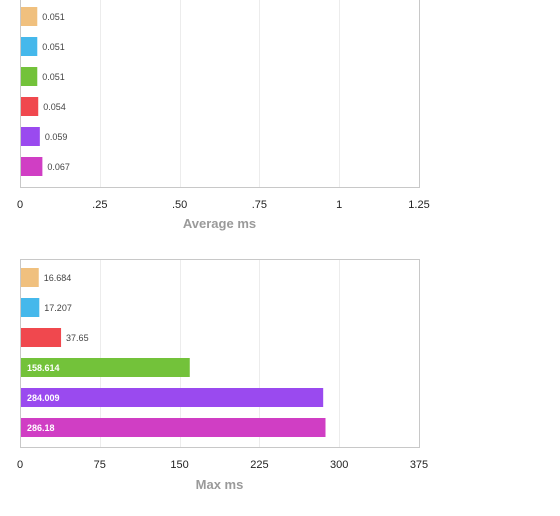 The image size is (560, 516). What do you see at coordinates (99, 205) in the screenshot?
I see `x-tick-label: .25` at bounding box center [99, 205].